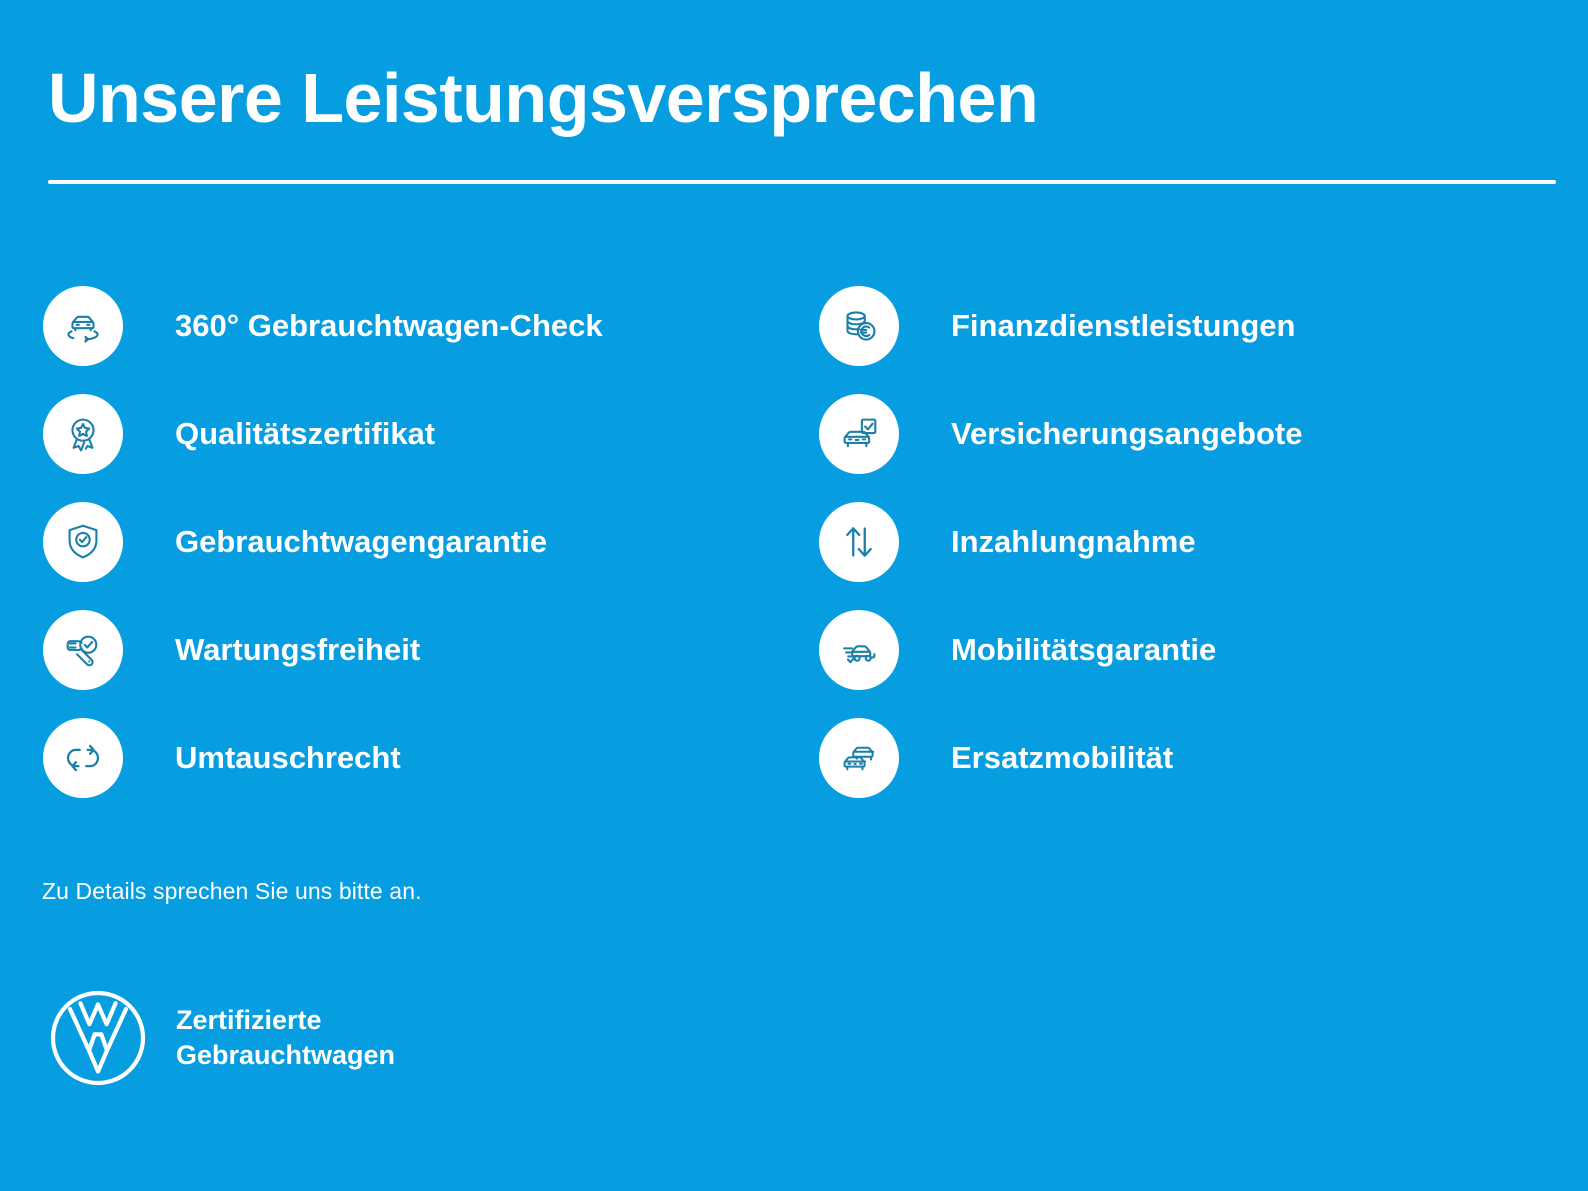 This screenshot has height=1191, width=1588. Describe the element at coordinates (431, 650) in the screenshot. I see `benefit-item-maintenance-free: Wartungsfreiheit` at that location.